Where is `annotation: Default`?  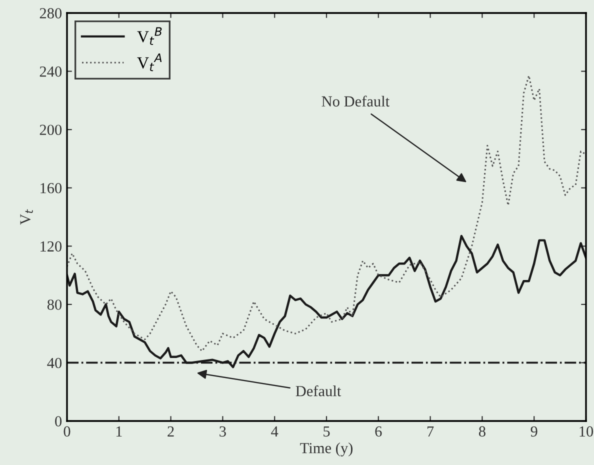 annotation: Default is located at coordinates (319, 390).